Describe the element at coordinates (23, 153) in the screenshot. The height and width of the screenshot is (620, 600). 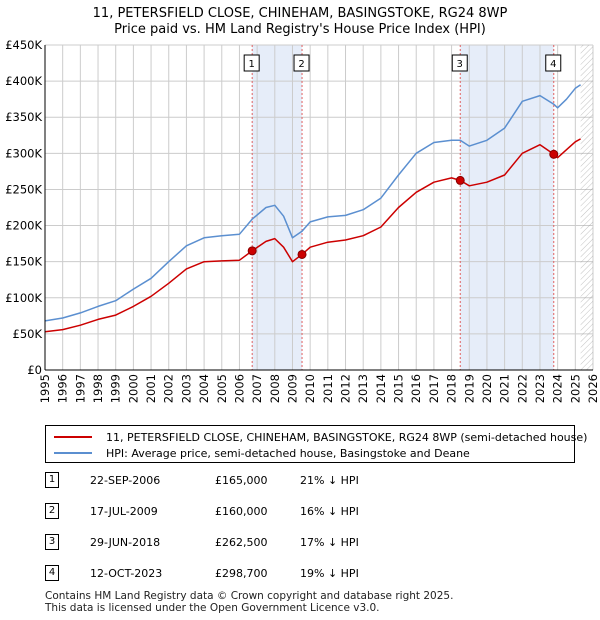
I see `y-tick-label: £300K` at that location.